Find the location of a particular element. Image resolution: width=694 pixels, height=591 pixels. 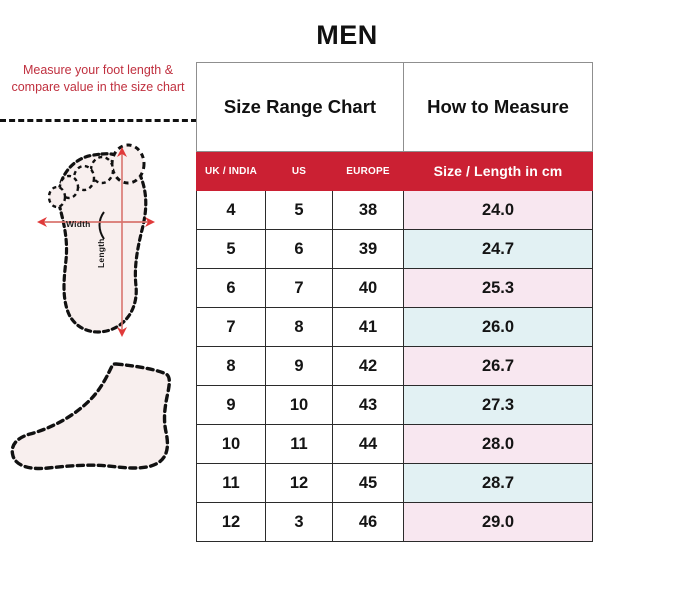

table-row: 8 9 42 26.7 is located at coordinates (395, 366).